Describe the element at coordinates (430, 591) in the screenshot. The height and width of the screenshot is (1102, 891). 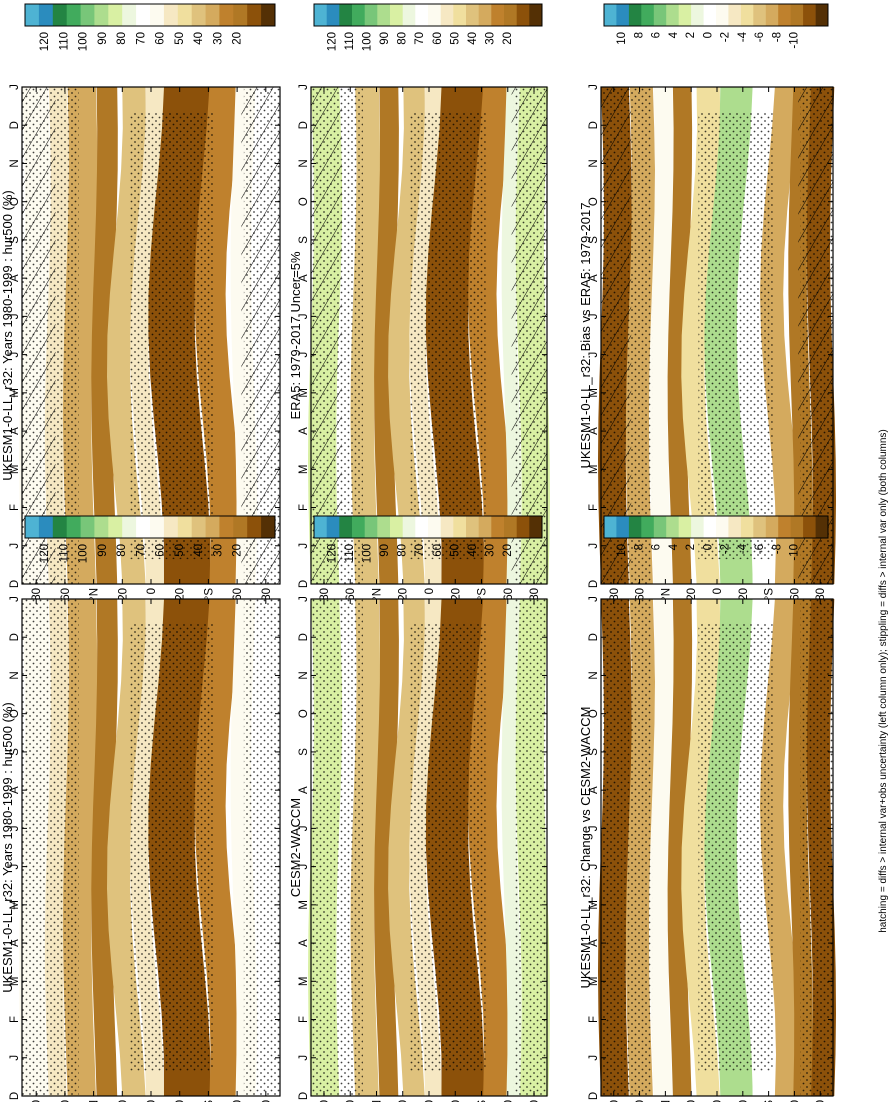
I see `lat-tick-label: 0` at that location.